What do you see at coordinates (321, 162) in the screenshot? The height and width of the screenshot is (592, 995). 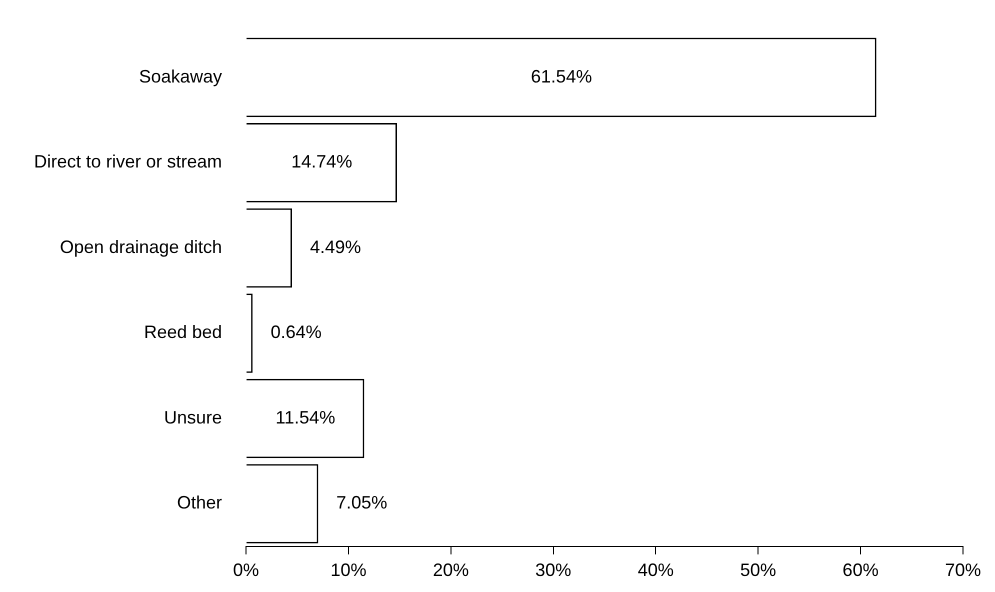 I see `data-label: 14.74%` at bounding box center [321, 162].